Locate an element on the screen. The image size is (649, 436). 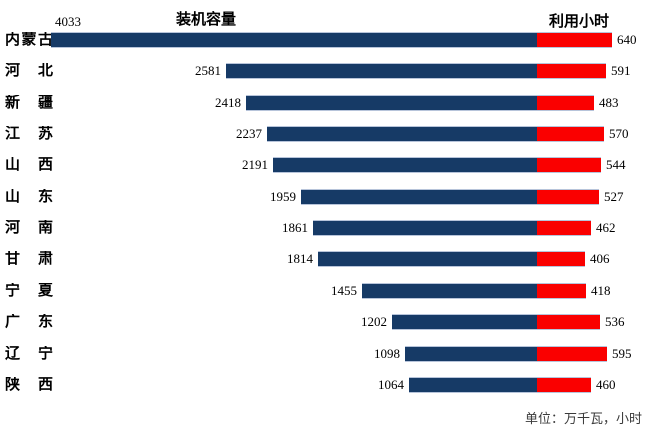
category-label: 山西 is located at coordinates (29, 165).